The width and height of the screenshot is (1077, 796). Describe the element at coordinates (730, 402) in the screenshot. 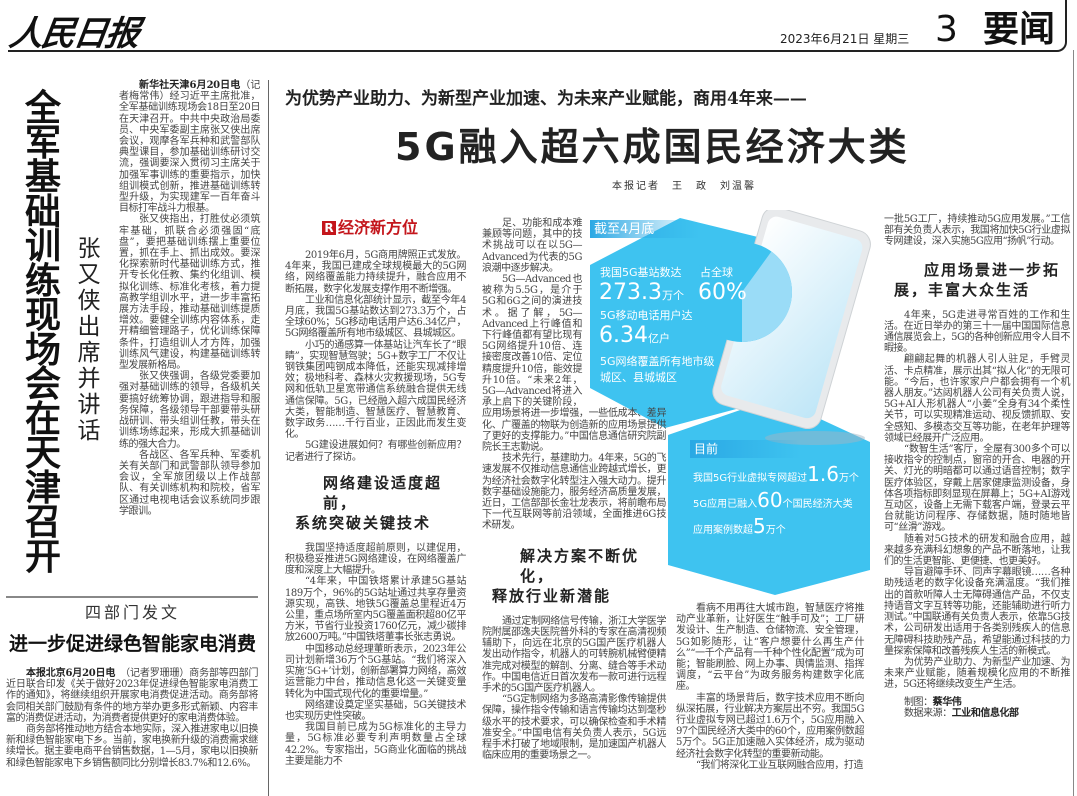

I see `infographic-graphic` at that location.